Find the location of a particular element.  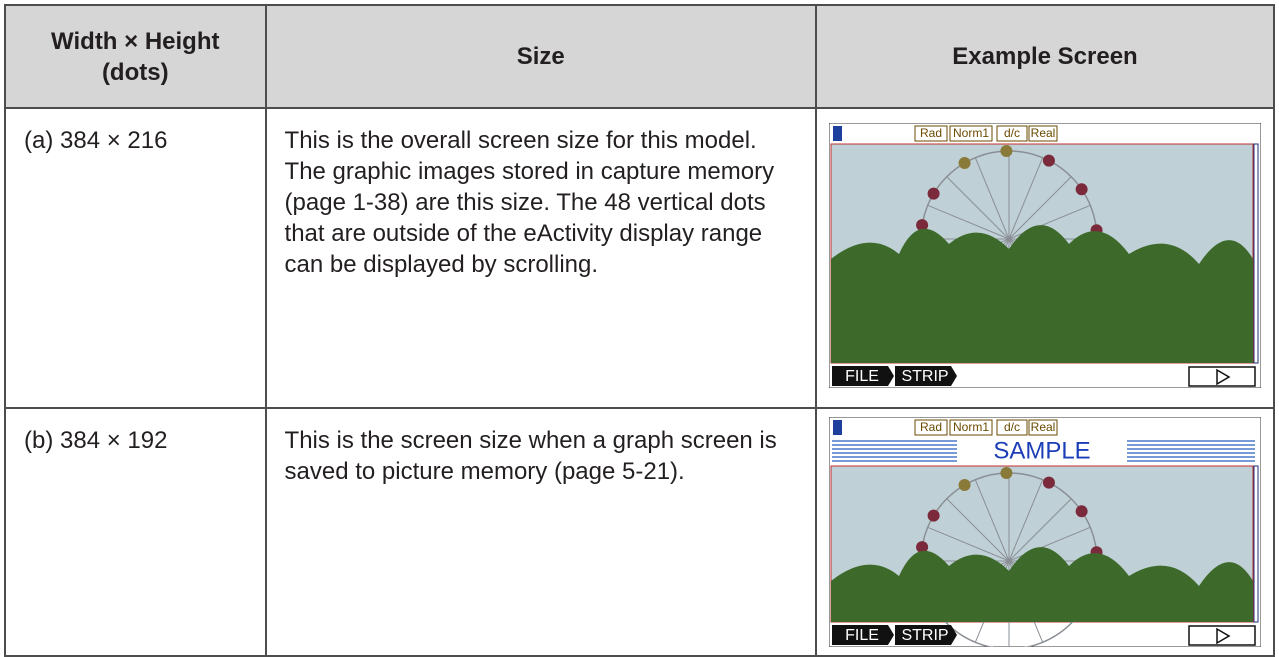

dims-cell: (b) 384 × 192 is located at coordinates (135, 532).